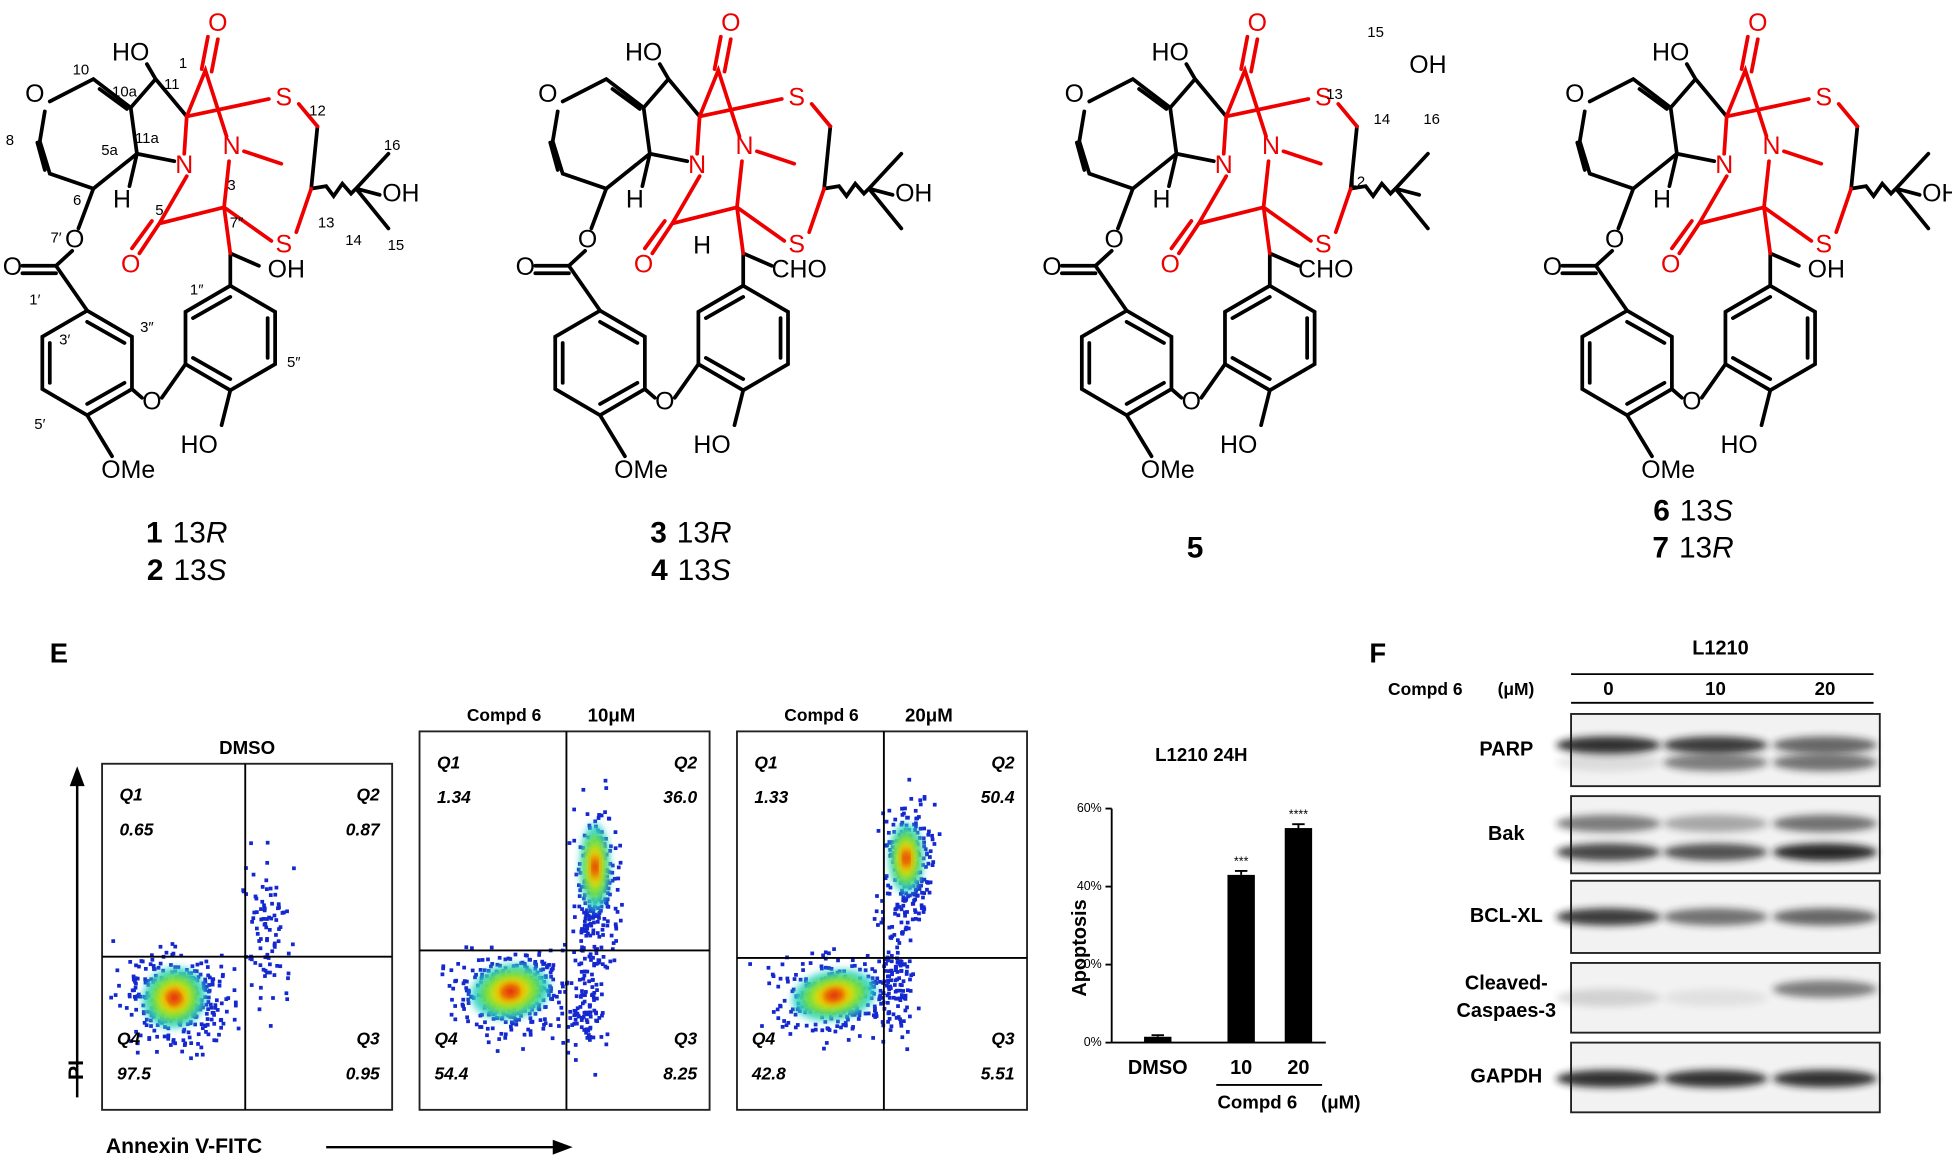  What do you see at coordinates (154, 533) in the screenshot?
I see `compound-number: 1` at bounding box center [154, 533].